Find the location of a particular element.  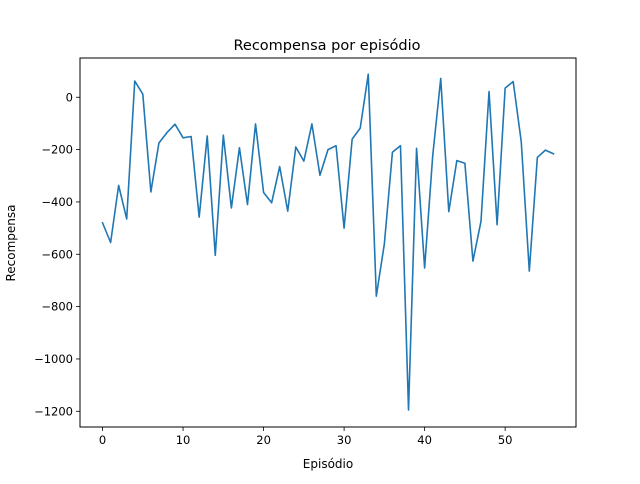

y-tick-label: −1000 is located at coordinates (53, 359).